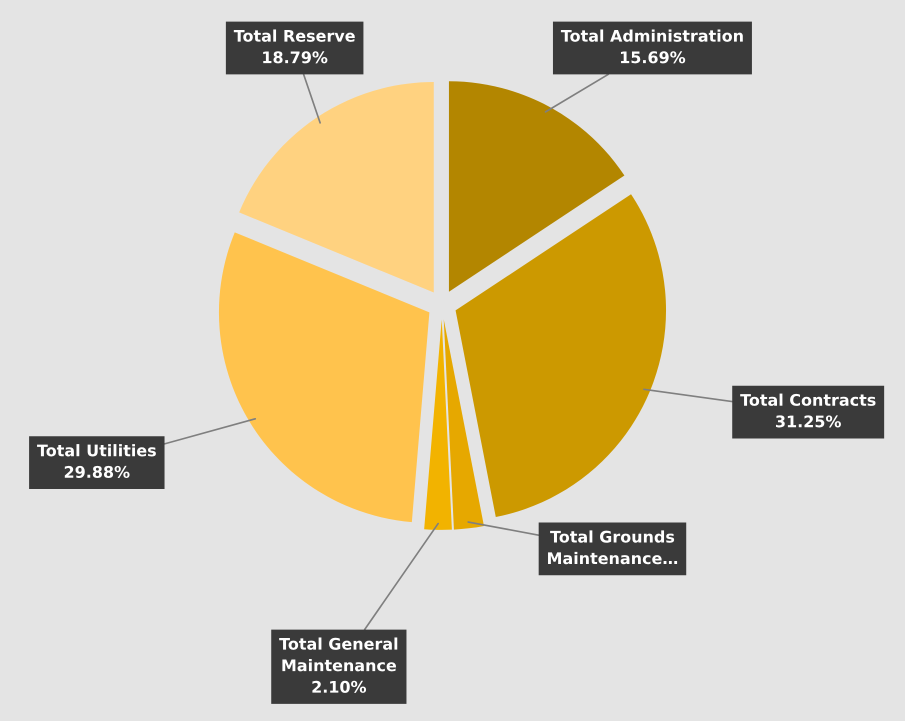 The height and width of the screenshot is (721, 905). I want to click on slice-label: Total Reserve, so click(294, 35).